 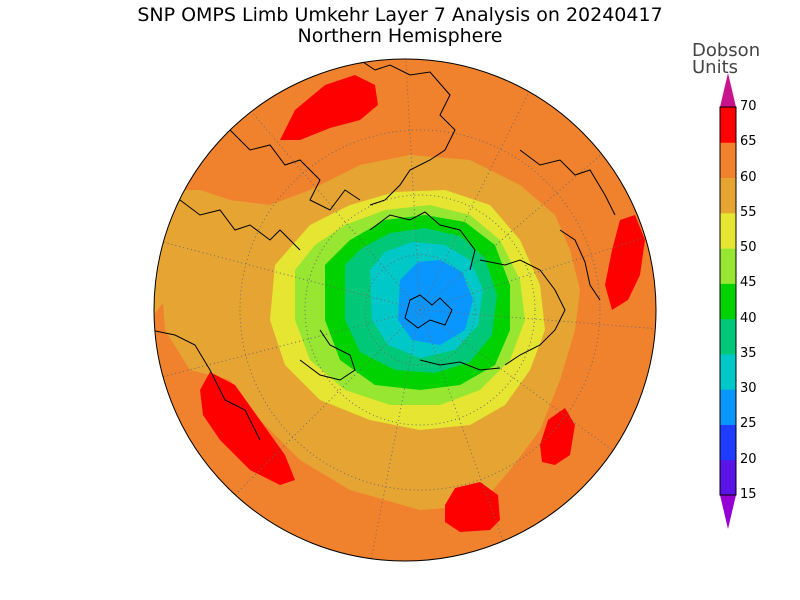 I want to click on colorbar-tick-label: 25, so click(x=748, y=424).